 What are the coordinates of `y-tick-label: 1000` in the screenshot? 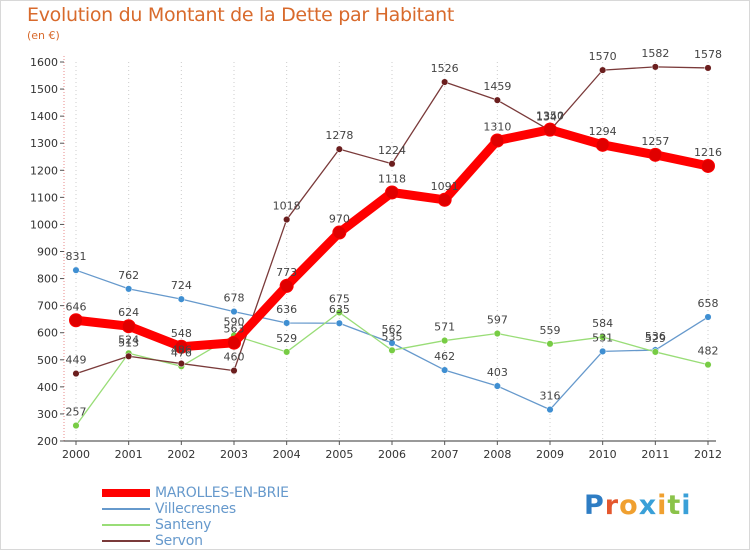 It's located at (44, 224).